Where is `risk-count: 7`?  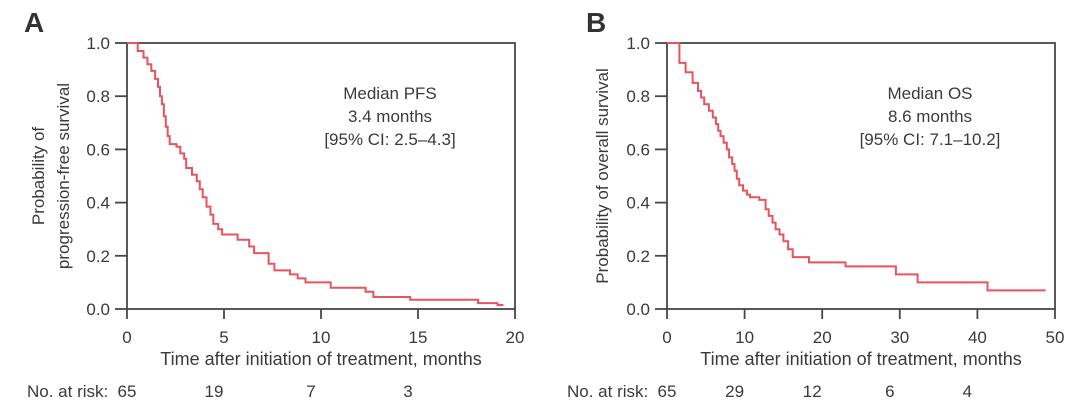 risk-count: 7 is located at coordinates (310, 391).